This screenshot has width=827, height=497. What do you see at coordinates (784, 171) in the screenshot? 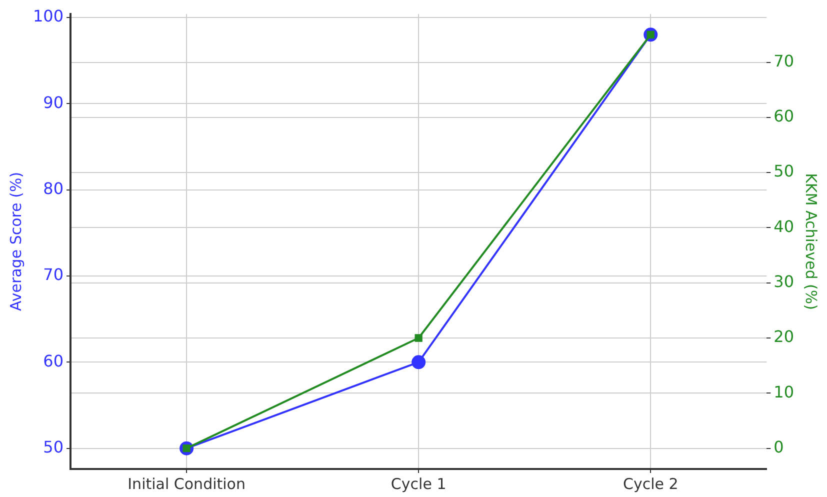
I see `y2-tick-label: 50` at bounding box center [784, 171].